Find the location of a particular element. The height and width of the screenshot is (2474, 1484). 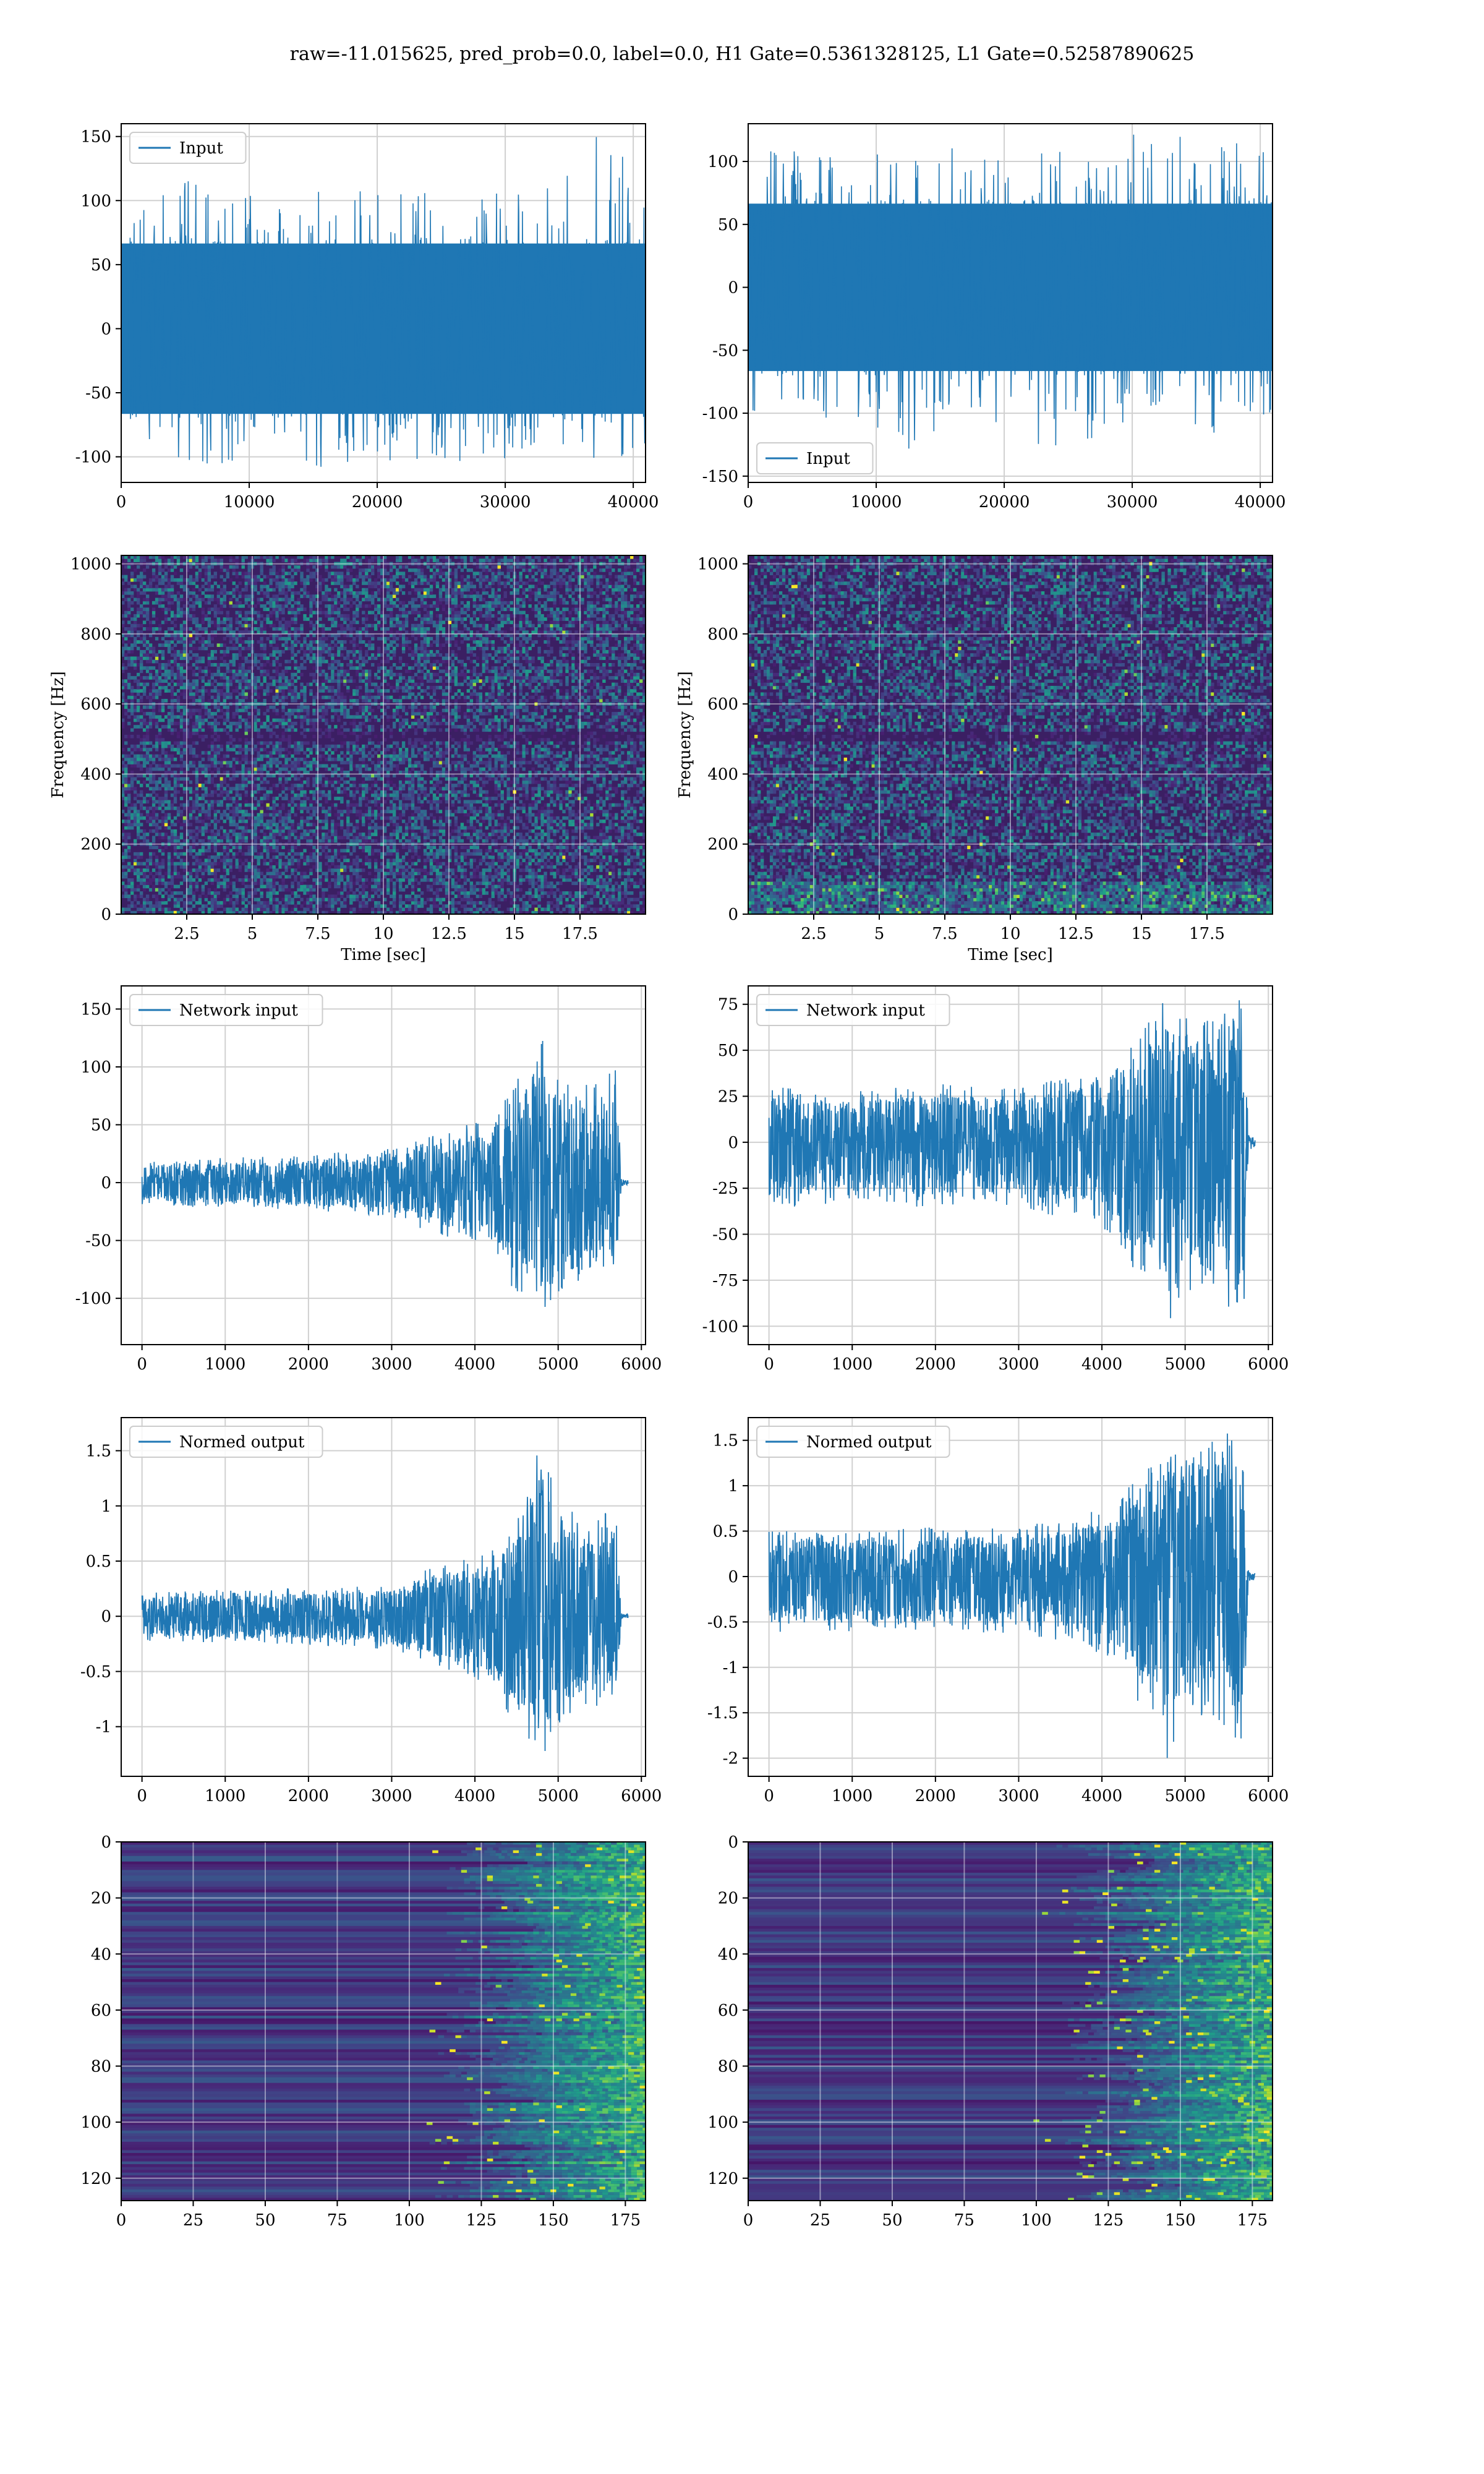

signal-line is located at coordinates (383, 302).